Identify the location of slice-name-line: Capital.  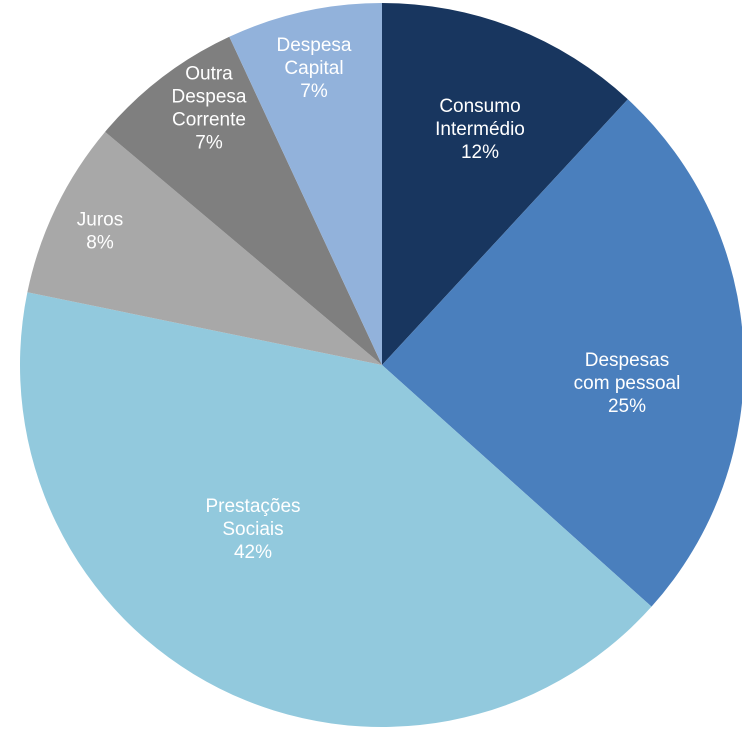
(313, 68).